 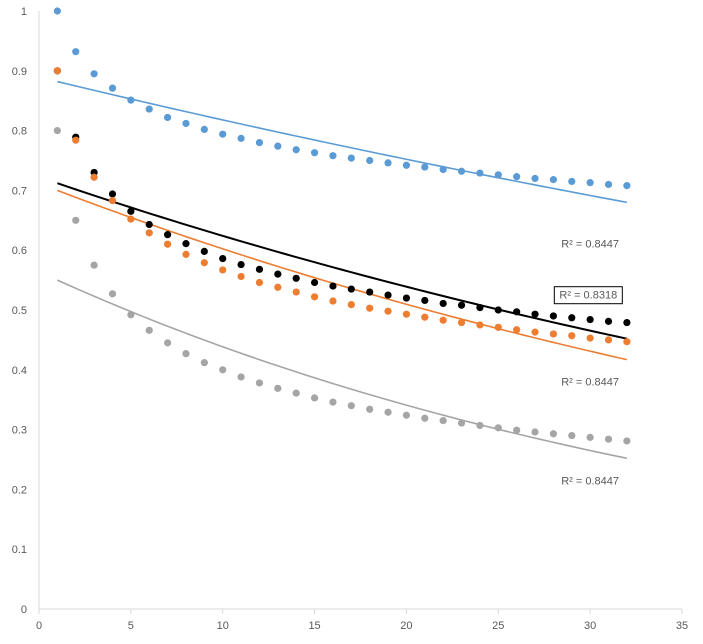 What do you see at coordinates (24, 12) in the screenshot?
I see `y-tick-label: 1` at bounding box center [24, 12].